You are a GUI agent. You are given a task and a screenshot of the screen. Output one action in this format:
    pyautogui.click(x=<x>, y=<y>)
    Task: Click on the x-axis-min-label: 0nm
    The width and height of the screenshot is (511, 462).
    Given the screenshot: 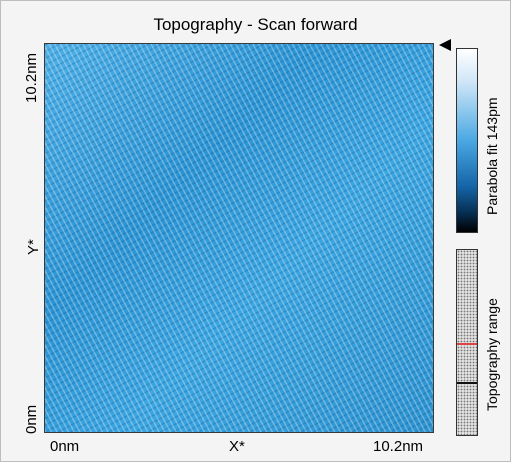 What is the action you would take?
    pyautogui.click(x=65, y=446)
    